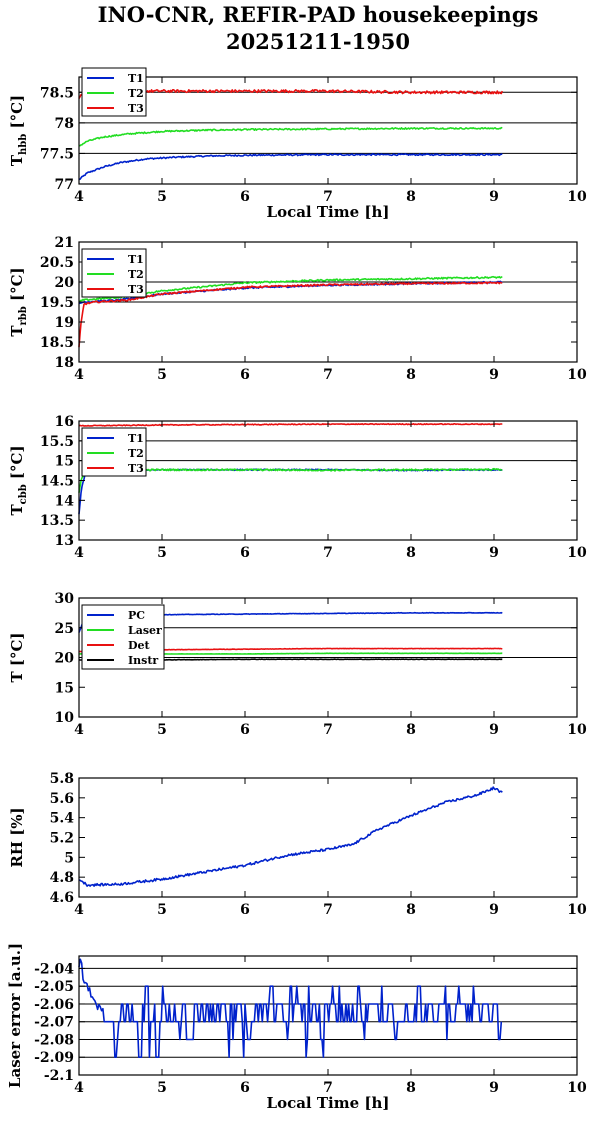 This screenshot has width=595, height=1134. What do you see at coordinates (57, 263) in the screenshot?
I see `y-tick-label: 20.5` at bounding box center [57, 263].